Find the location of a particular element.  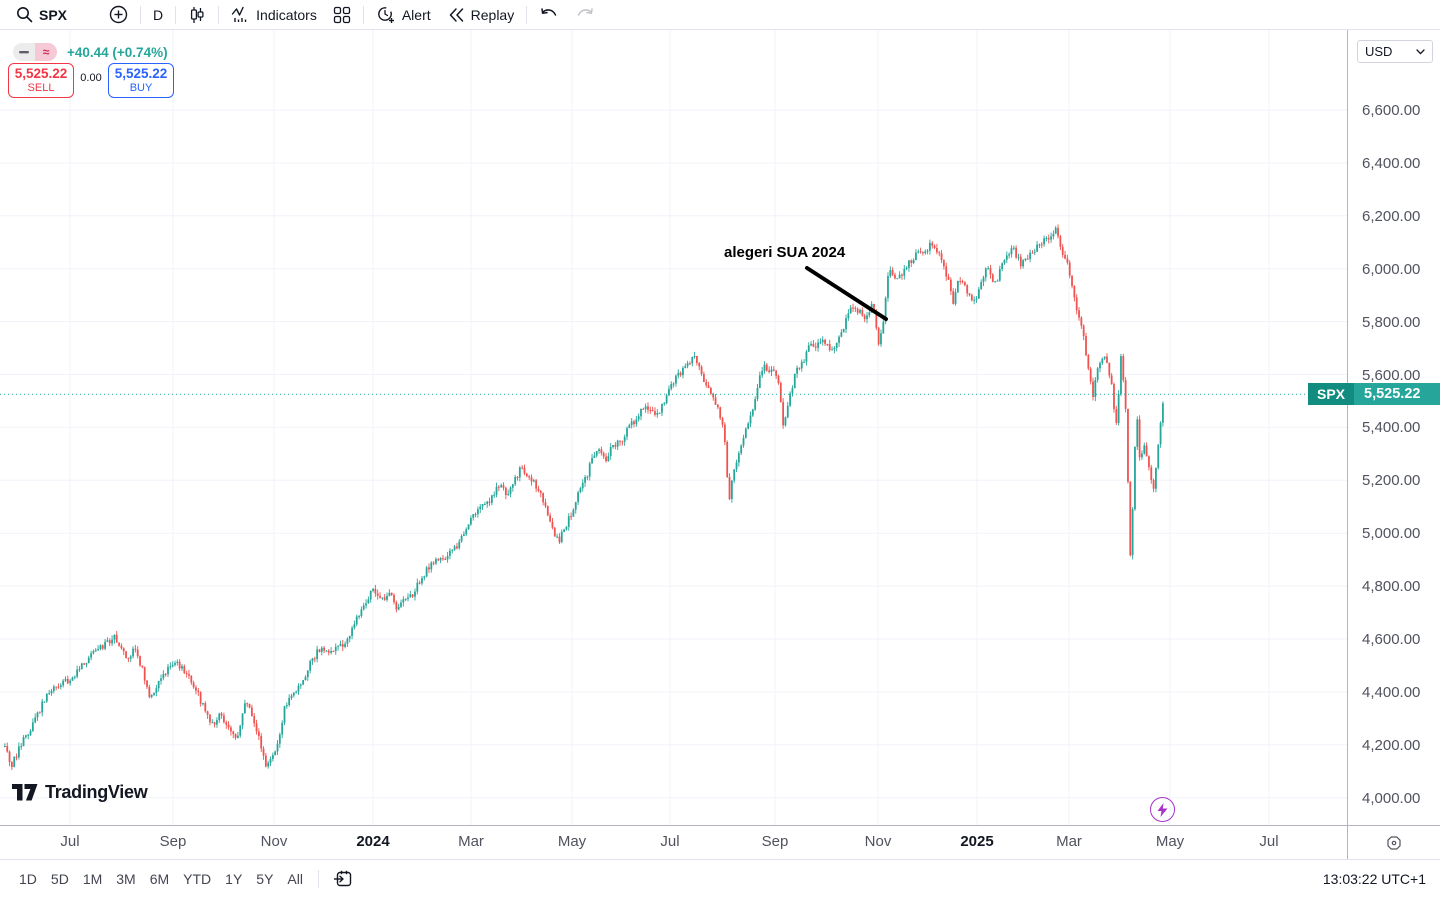

indicator-templates-button is located at coordinates (342, 15).